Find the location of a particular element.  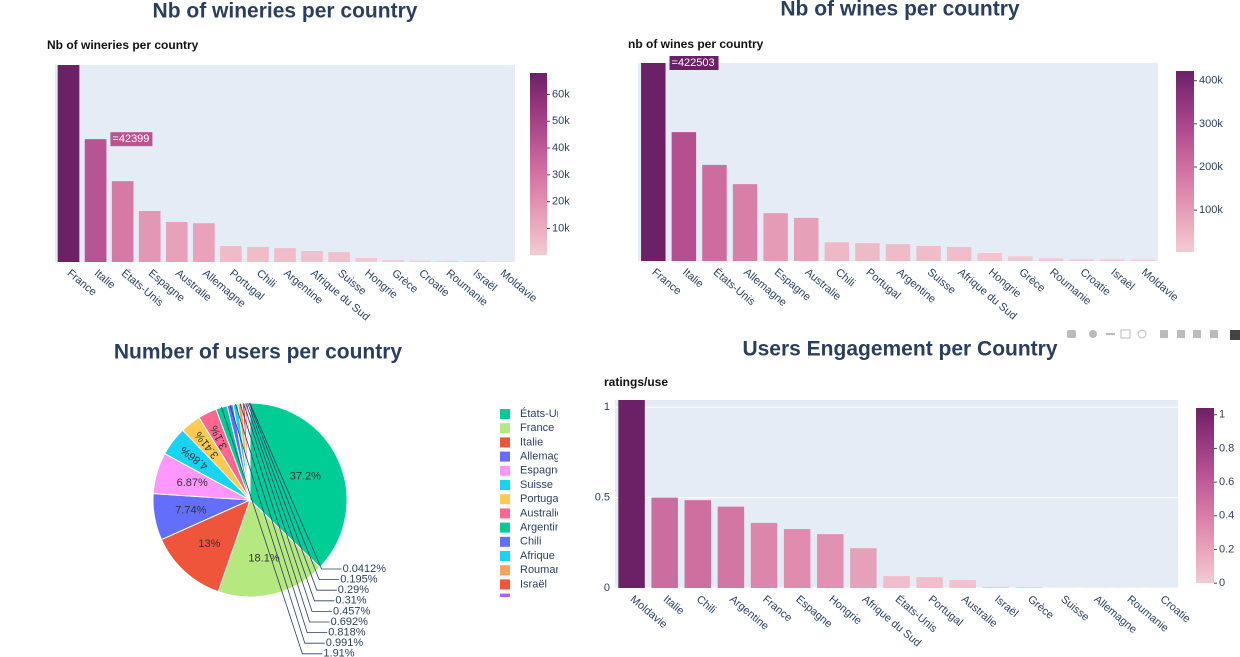

hover-label: =422503 is located at coordinates (693, 63).